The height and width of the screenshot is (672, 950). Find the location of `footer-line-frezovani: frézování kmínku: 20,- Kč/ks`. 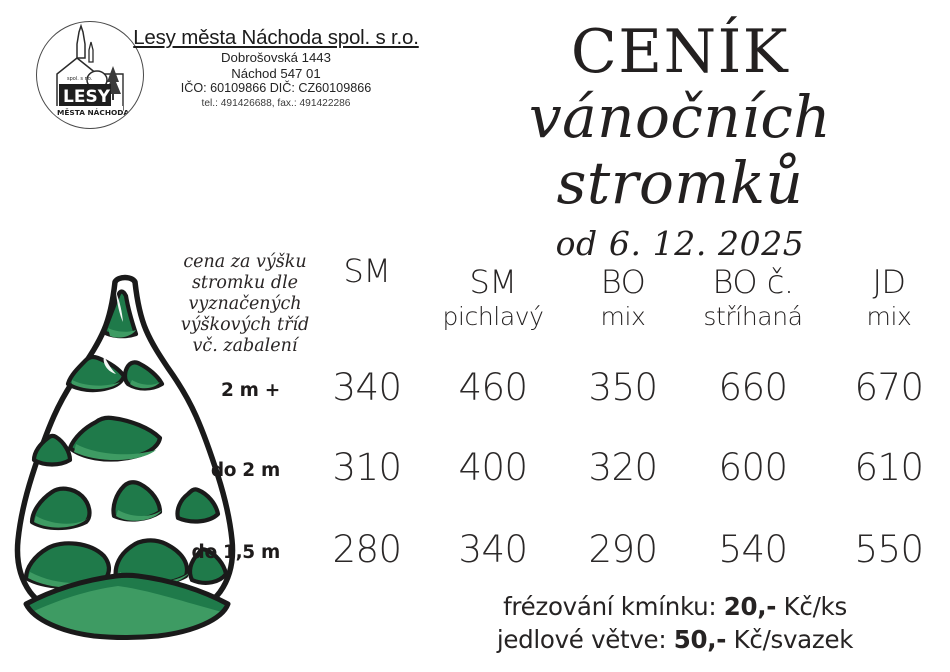

footer-line-frezovani: frézování kmínku: 20,- Kč/ks is located at coordinates (675, 606).